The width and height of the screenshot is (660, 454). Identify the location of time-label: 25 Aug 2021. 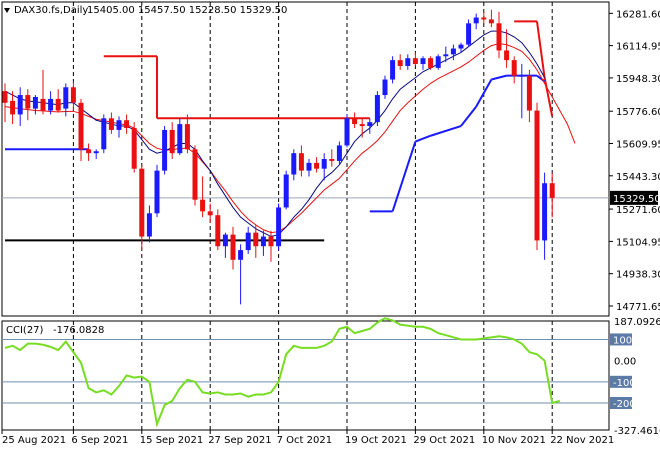
(34, 440).